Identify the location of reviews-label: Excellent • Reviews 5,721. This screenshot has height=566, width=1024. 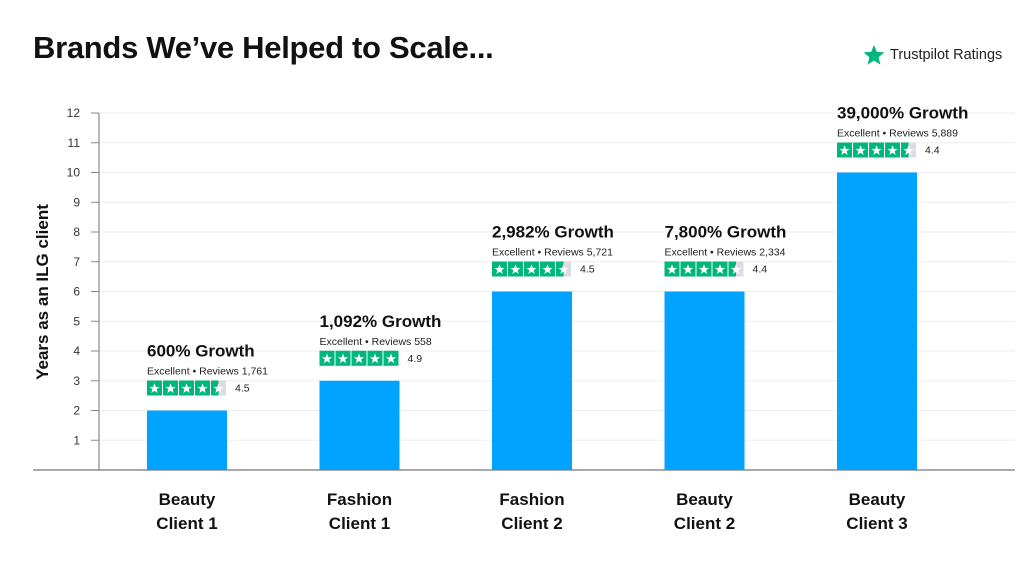
(552, 253).